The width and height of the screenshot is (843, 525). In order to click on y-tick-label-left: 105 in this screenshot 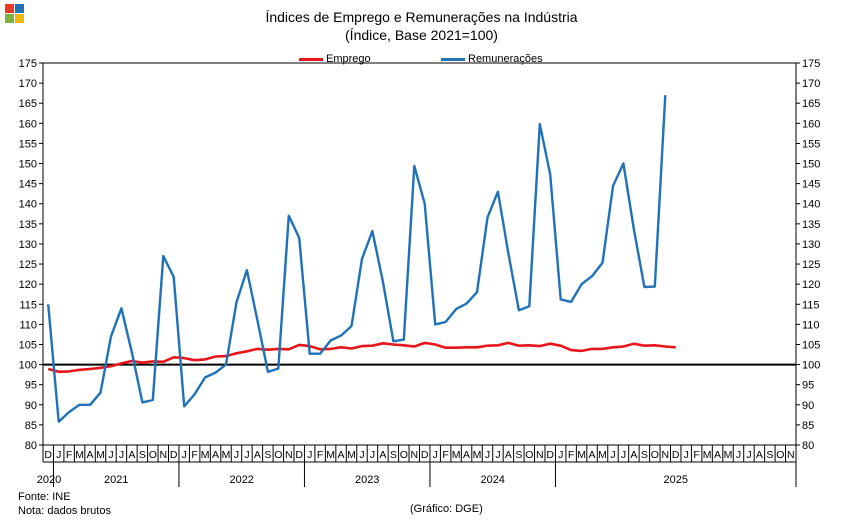, I will do `click(28, 345)`.